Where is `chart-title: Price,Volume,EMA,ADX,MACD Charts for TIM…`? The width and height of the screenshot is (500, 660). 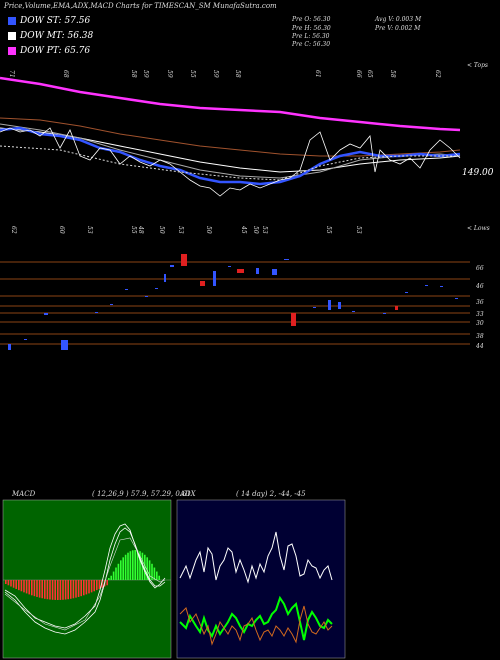
chart-title: Price,Volume,EMA,ADX,MACD Charts for TIM… is located at coordinates (140, 6).